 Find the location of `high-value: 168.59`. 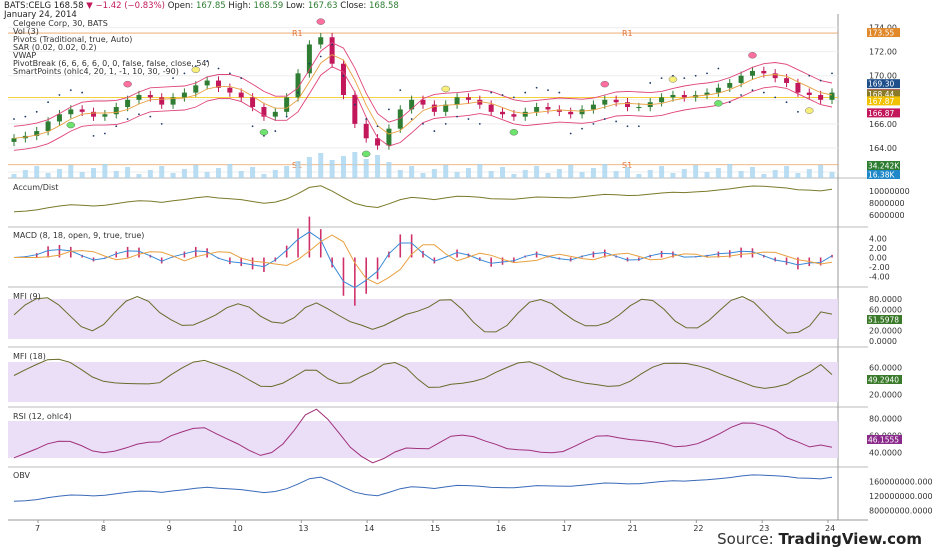

high-value: 168.59 is located at coordinates (268, 6).